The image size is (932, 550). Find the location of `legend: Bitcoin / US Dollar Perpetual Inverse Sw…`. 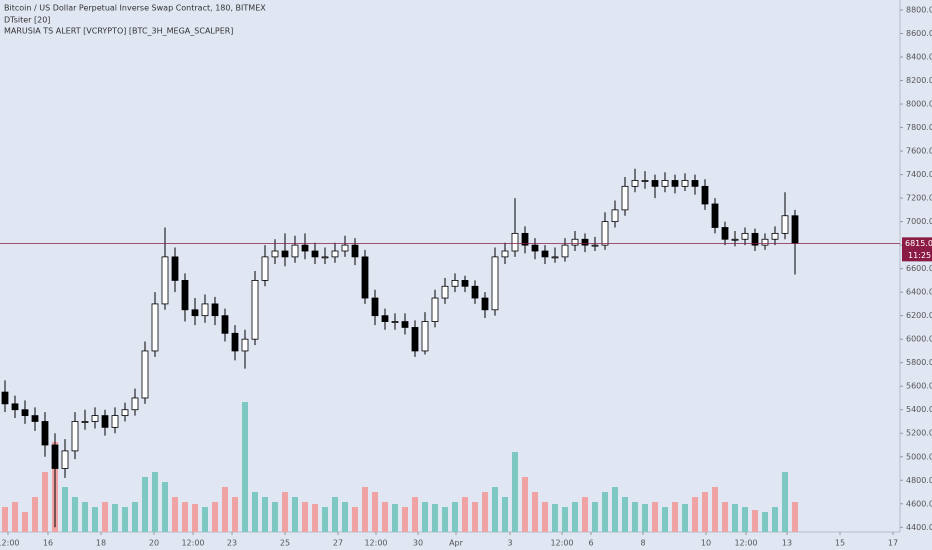

legend: Bitcoin / US Dollar Perpetual Inverse Sw… is located at coordinates (135, 20).